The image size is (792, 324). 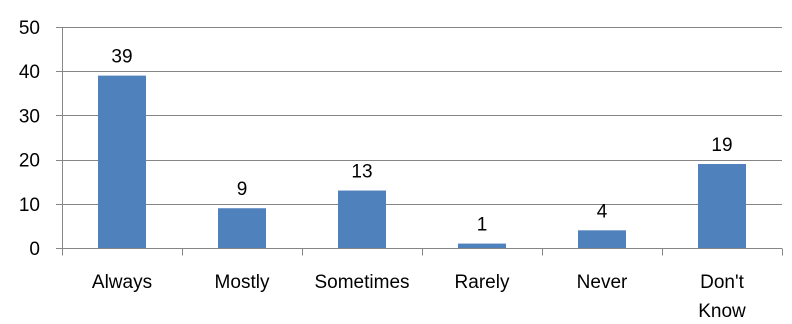 What do you see at coordinates (34, 249) in the screenshot?
I see `y-tick-label-0: 0` at bounding box center [34, 249].